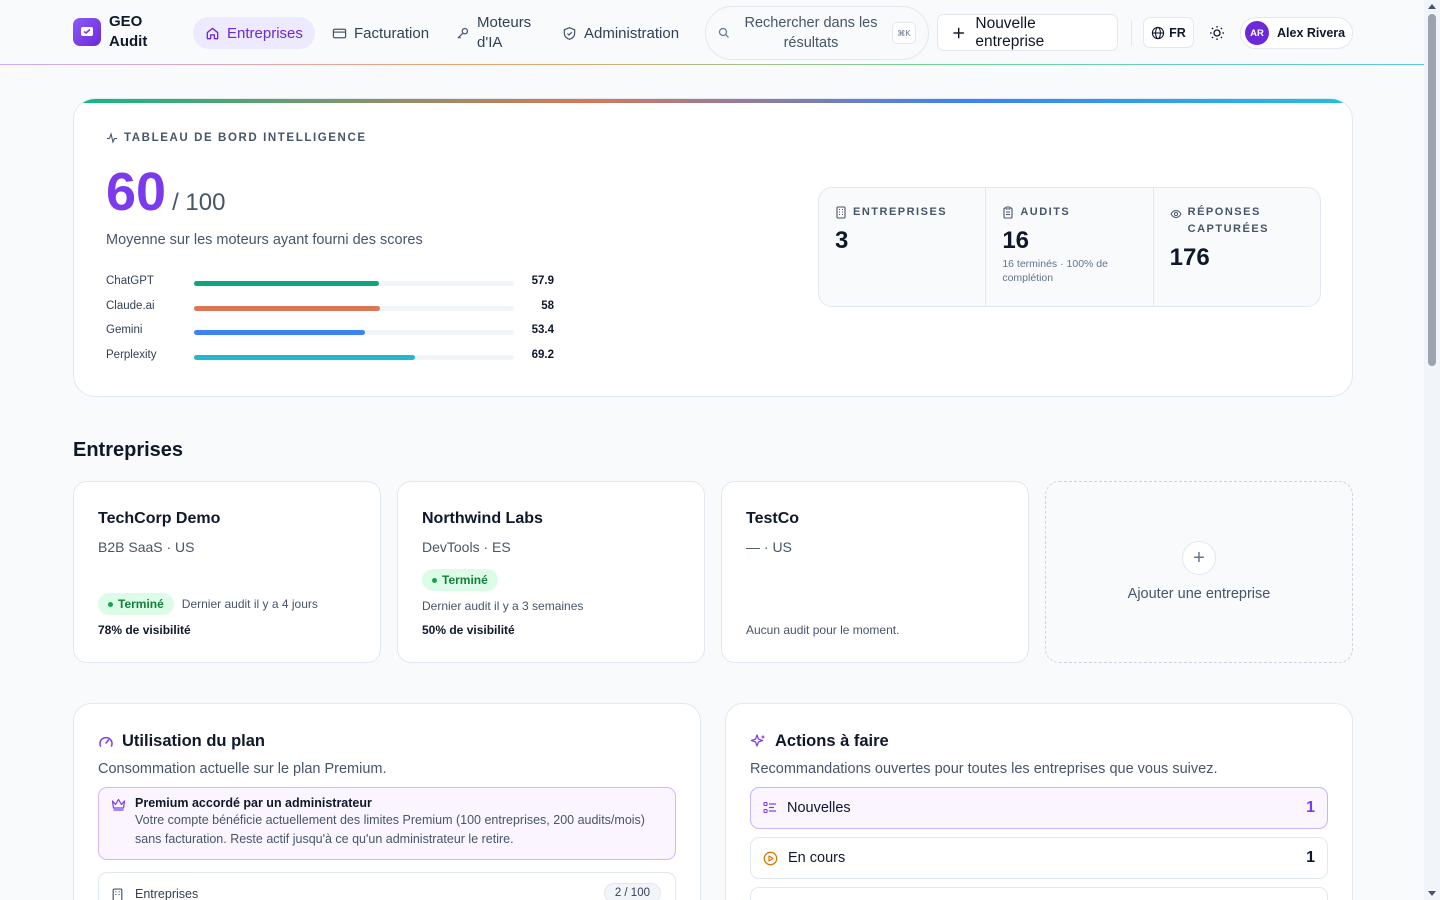 This screenshot has height=900, width=1440. What do you see at coordinates (569, 33) in the screenshot?
I see `shield-icon` at bounding box center [569, 33].